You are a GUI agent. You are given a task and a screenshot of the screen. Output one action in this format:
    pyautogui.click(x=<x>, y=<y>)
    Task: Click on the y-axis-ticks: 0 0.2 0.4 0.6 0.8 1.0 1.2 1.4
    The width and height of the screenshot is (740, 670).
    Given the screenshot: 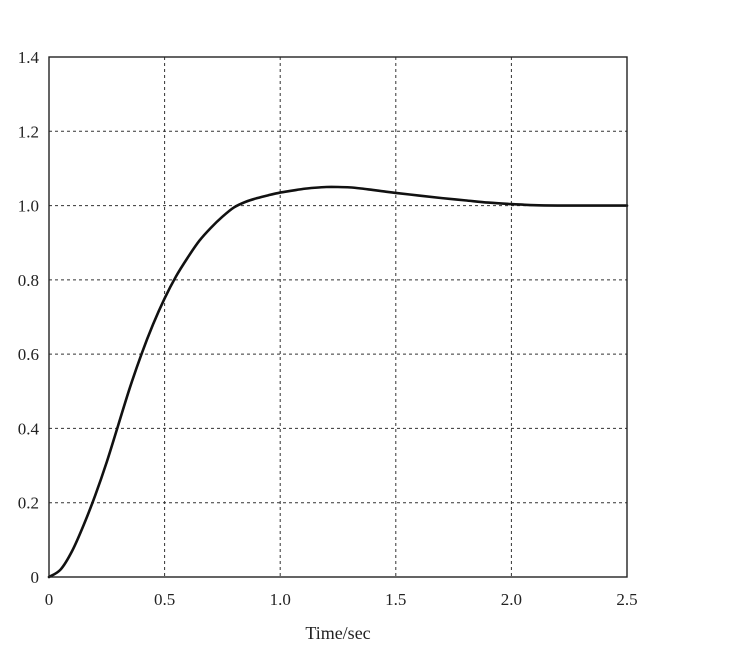 What is the action you would take?
    pyautogui.click(x=29, y=317)
    